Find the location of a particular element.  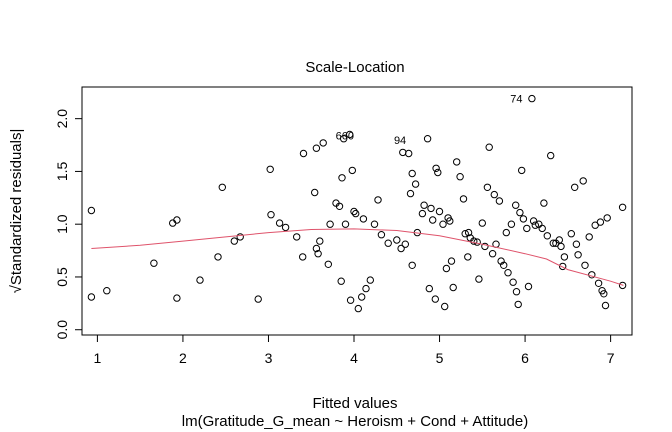

y-tick-label: 1.5 is located at coordinates (62, 171).